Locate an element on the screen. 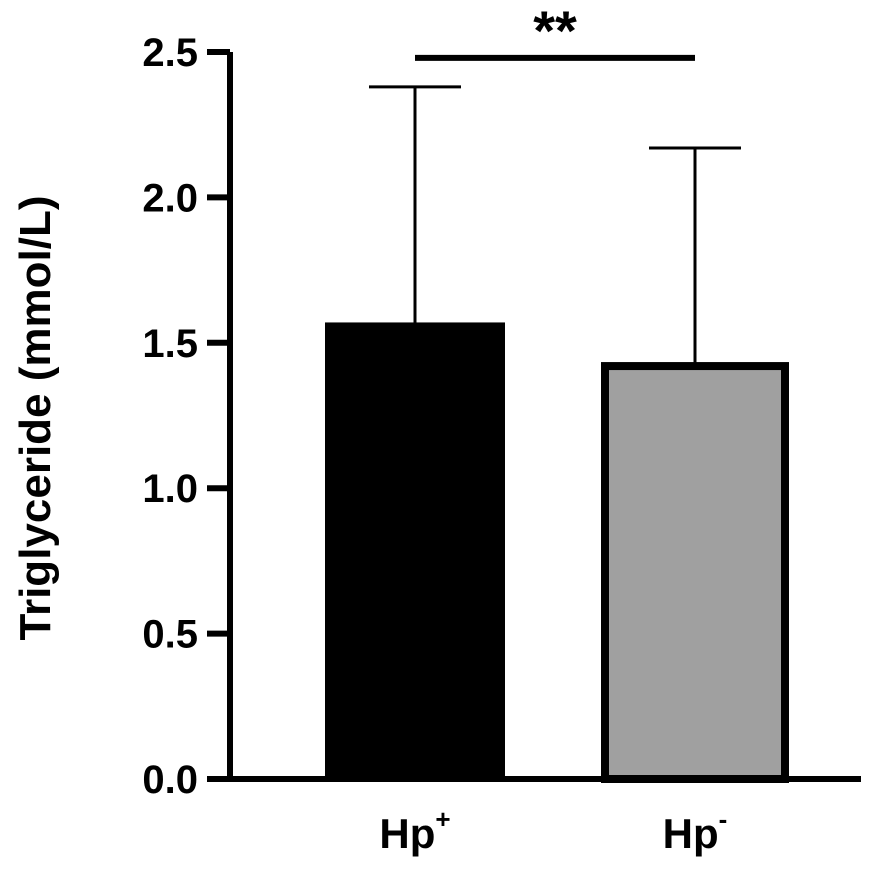 The image size is (886, 869). x-tick-label-0: Hp+ is located at coordinates (414, 830).